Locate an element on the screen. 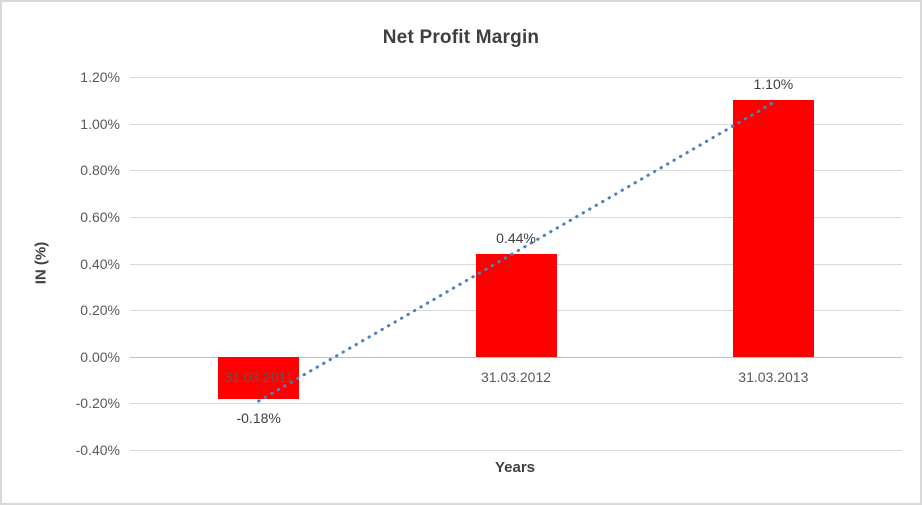 This screenshot has height=505, width=922. chart-title: Net Profit Margin is located at coordinates (461, 37).